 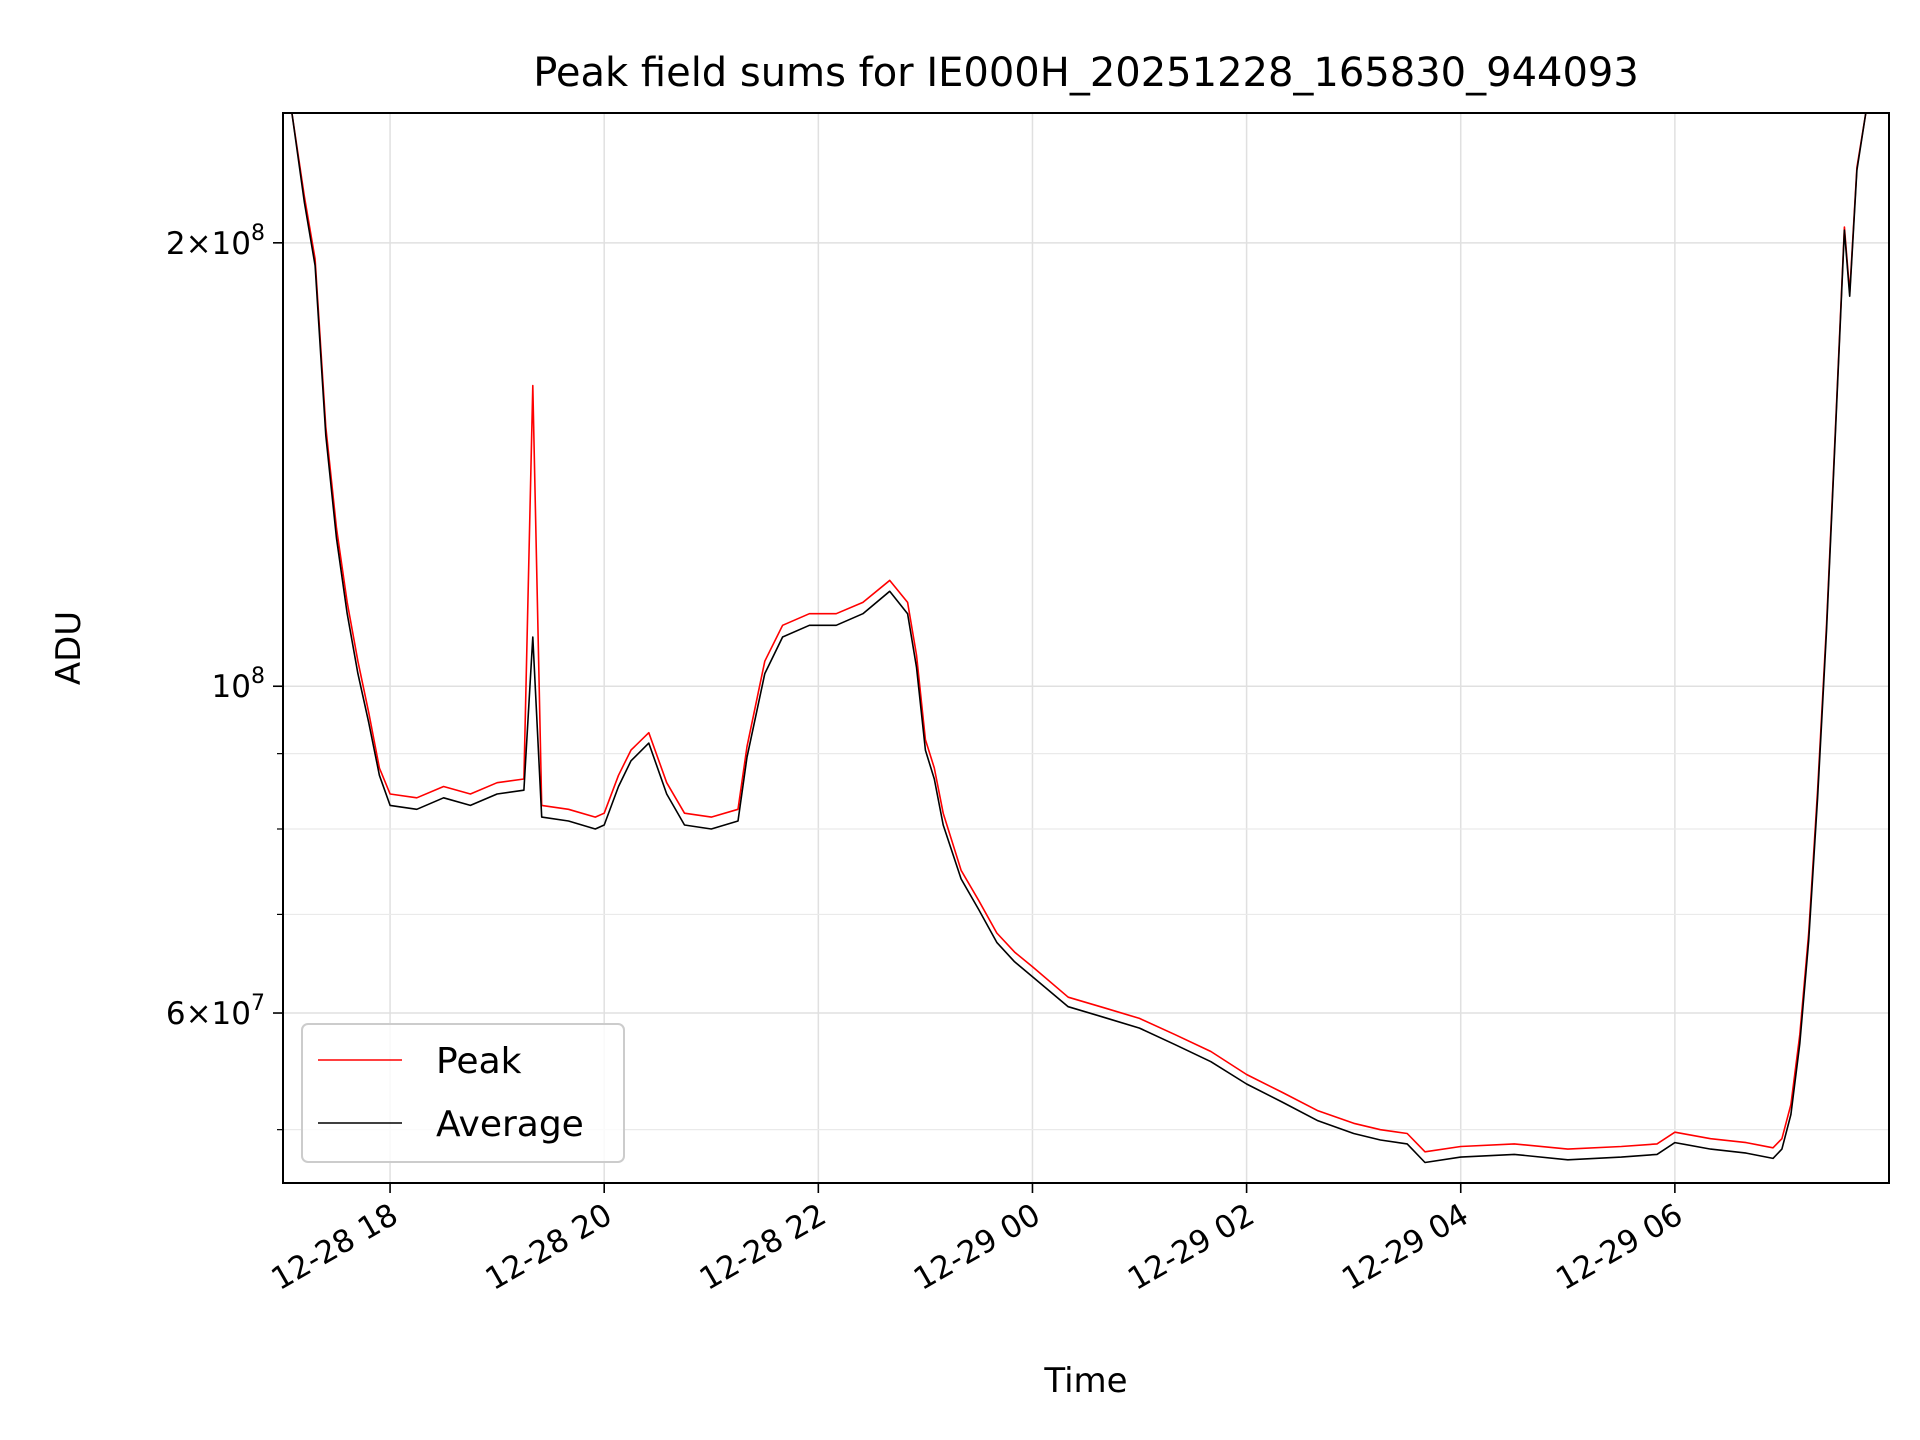 What do you see at coordinates (215, 241) in the screenshot?
I see `y-tick-label: 2×108` at bounding box center [215, 241].